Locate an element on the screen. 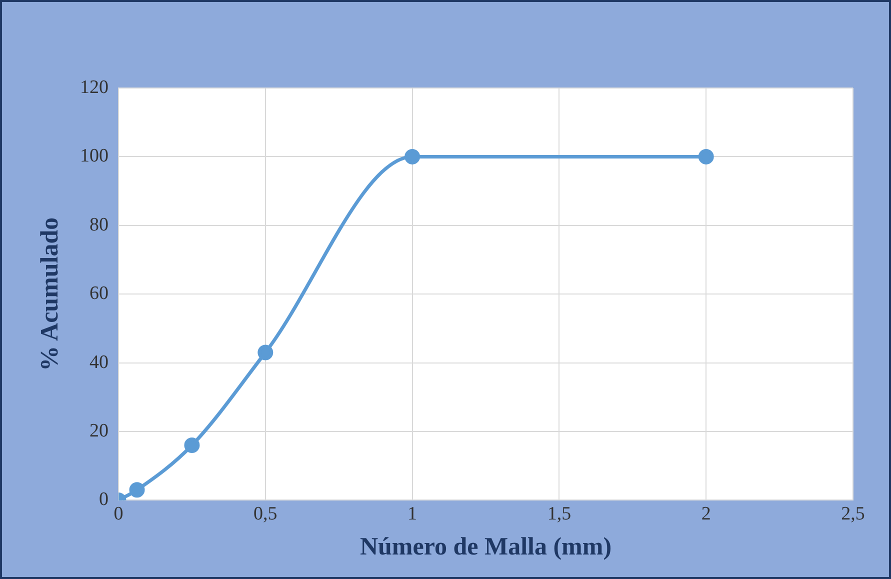 This screenshot has height=579, width=891. x-tick-label: 1,5 is located at coordinates (559, 514).